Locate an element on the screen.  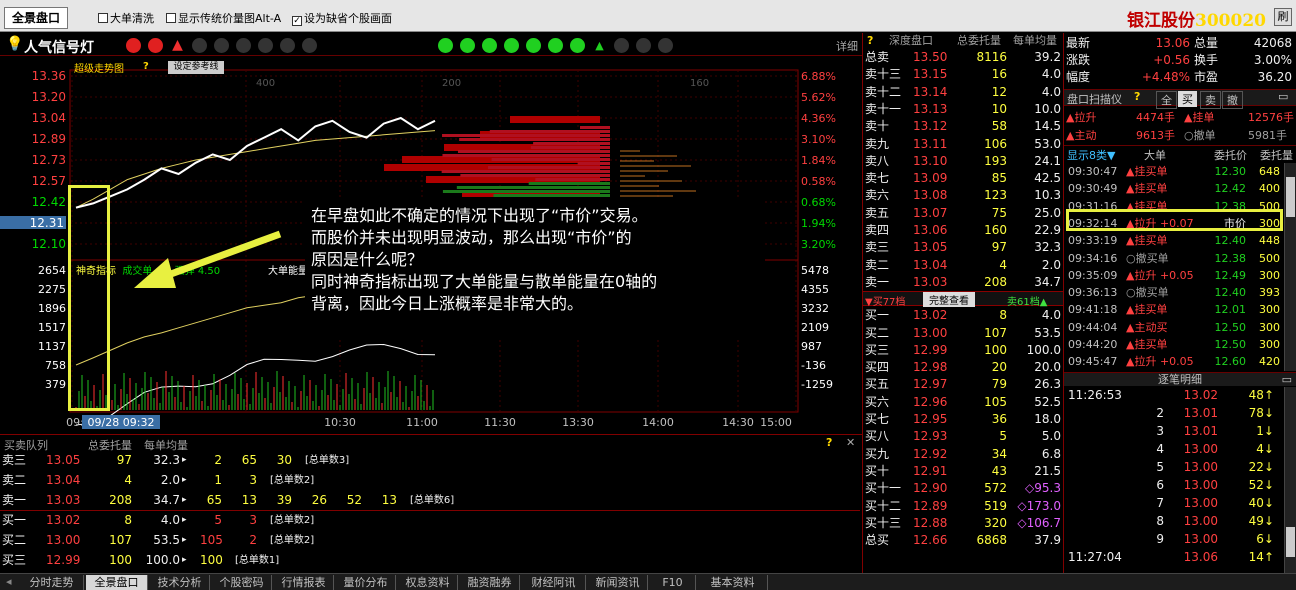
bottom-tab: 个股密码 is located at coordinates (242, 582).